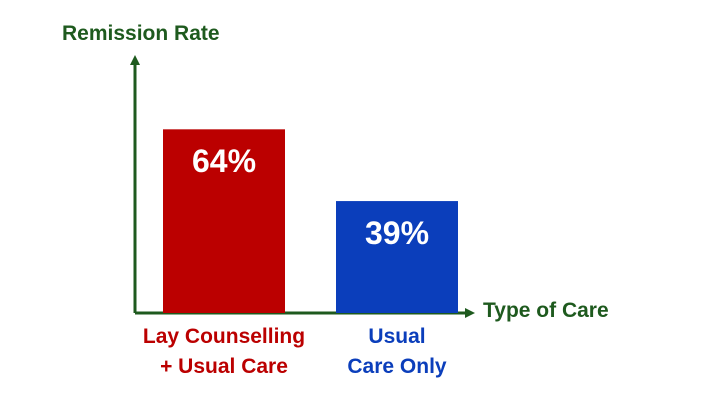 Image resolution: width=720 pixels, height=404 pixels. What do you see at coordinates (224, 366) in the screenshot?
I see `category-label-line-2: + Usual Care` at bounding box center [224, 366].